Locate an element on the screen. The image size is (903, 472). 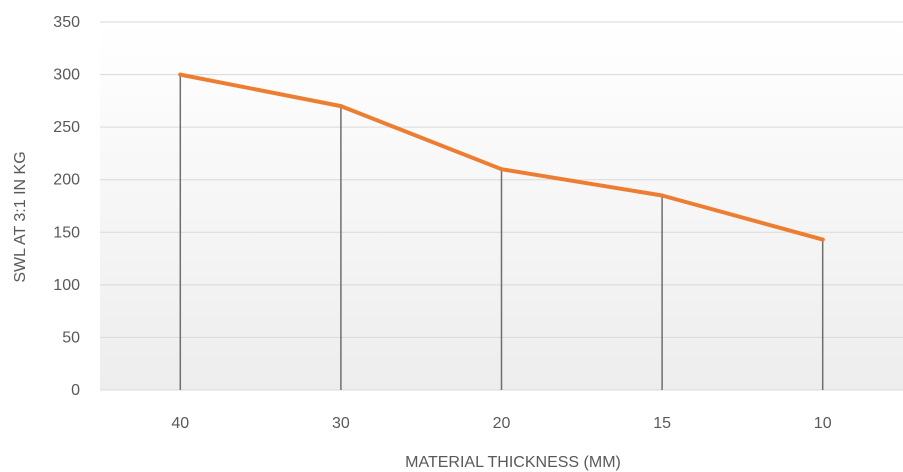
y-tick-label: 150 is located at coordinates (66, 232).